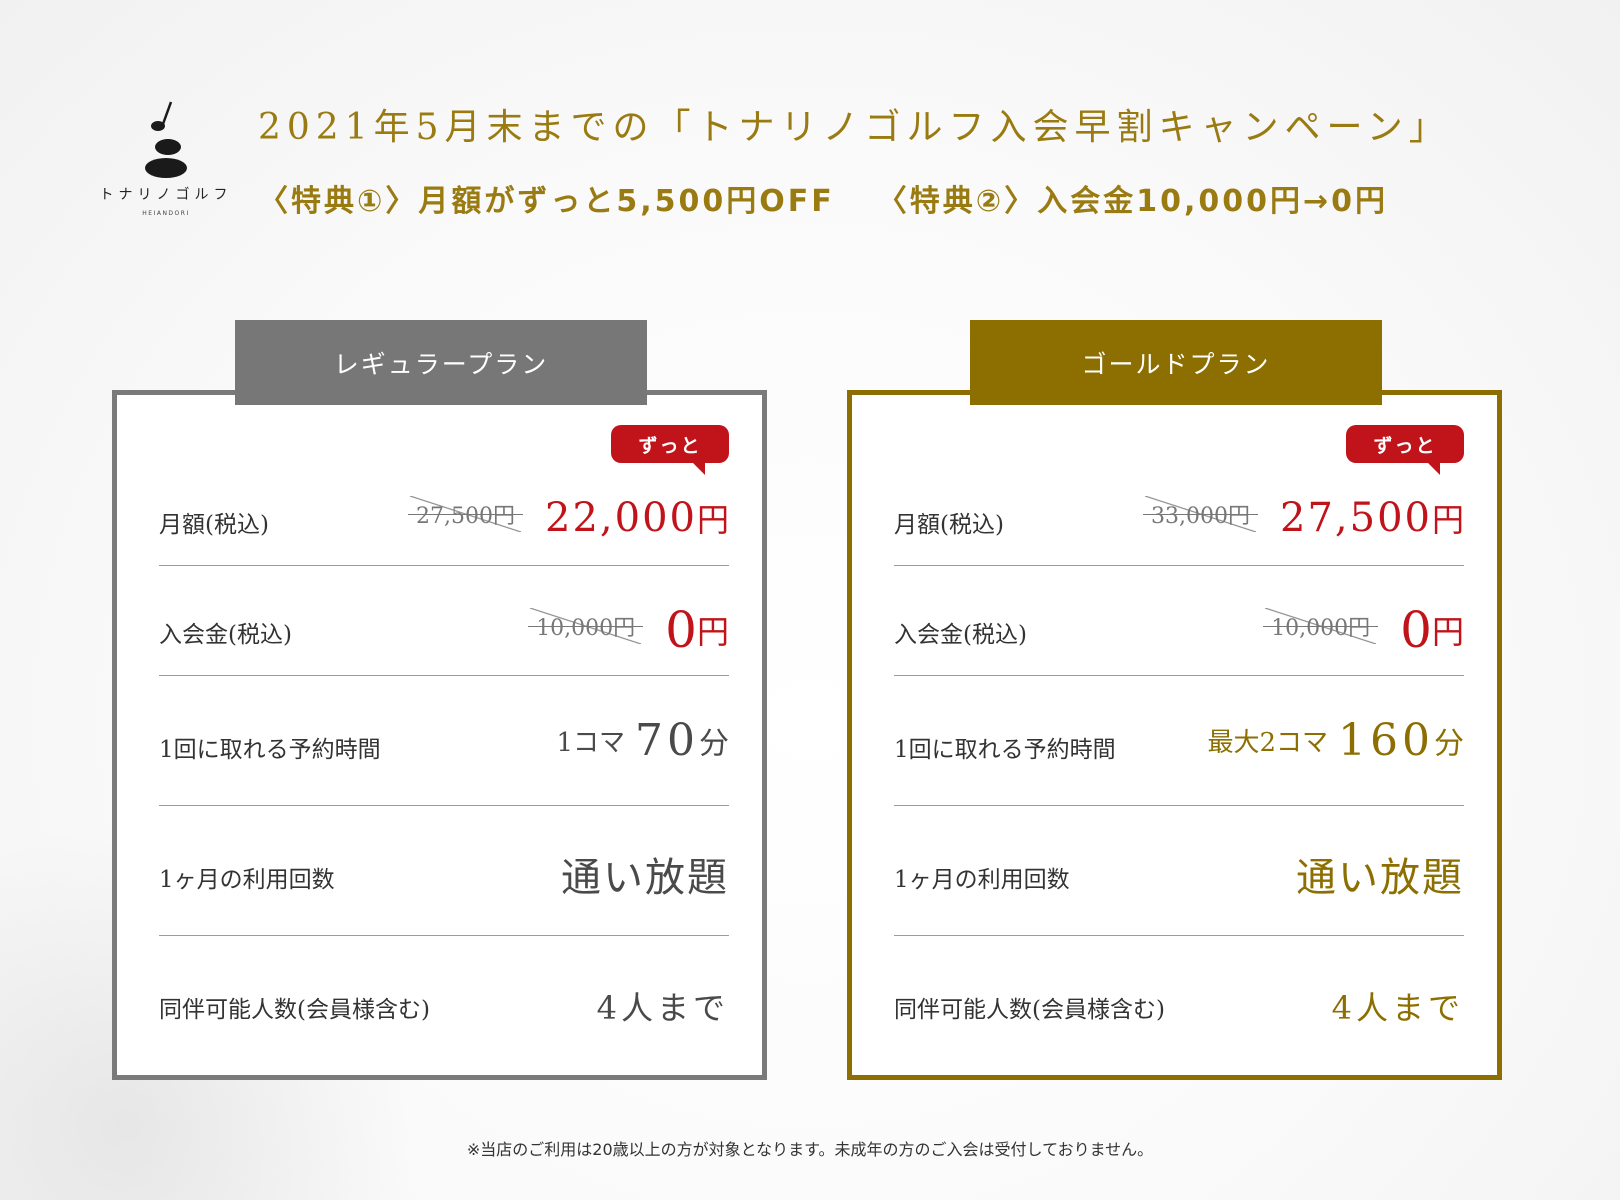 This screenshot has width=1620, height=1200. What do you see at coordinates (1179, 740) in the screenshot?
I see `reservation-time-row: 1回に取れる予約時間 最大2コマ 160分` at bounding box center [1179, 740].